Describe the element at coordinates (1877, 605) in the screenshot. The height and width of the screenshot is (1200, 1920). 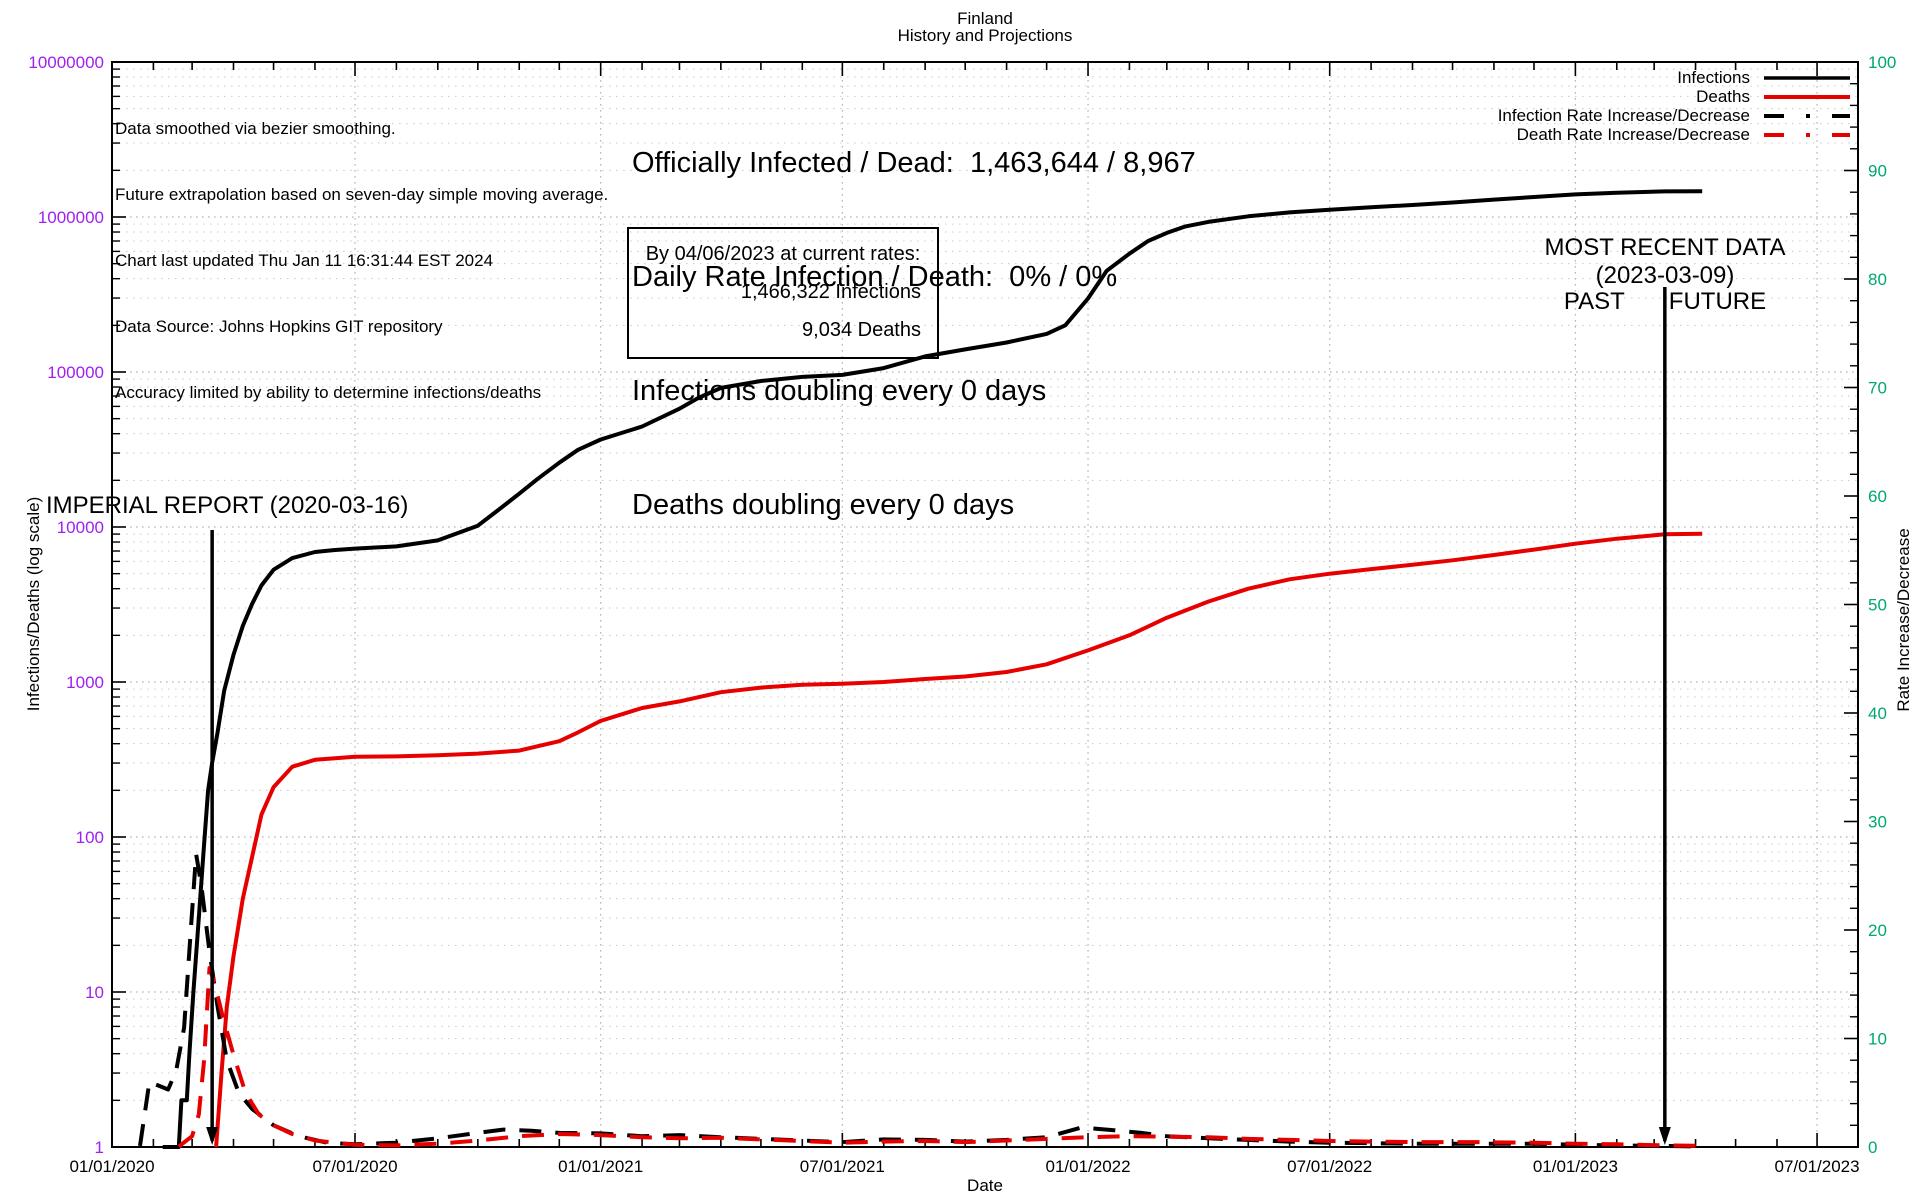
I see `y2-tick-label: 50` at that location.